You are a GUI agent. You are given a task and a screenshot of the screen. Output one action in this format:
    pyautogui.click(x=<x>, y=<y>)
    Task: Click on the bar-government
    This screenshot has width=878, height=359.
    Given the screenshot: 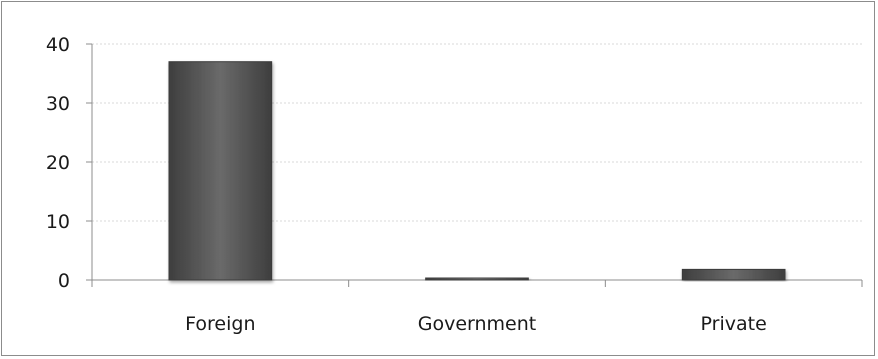 What is the action you would take?
    pyautogui.click(x=477, y=279)
    